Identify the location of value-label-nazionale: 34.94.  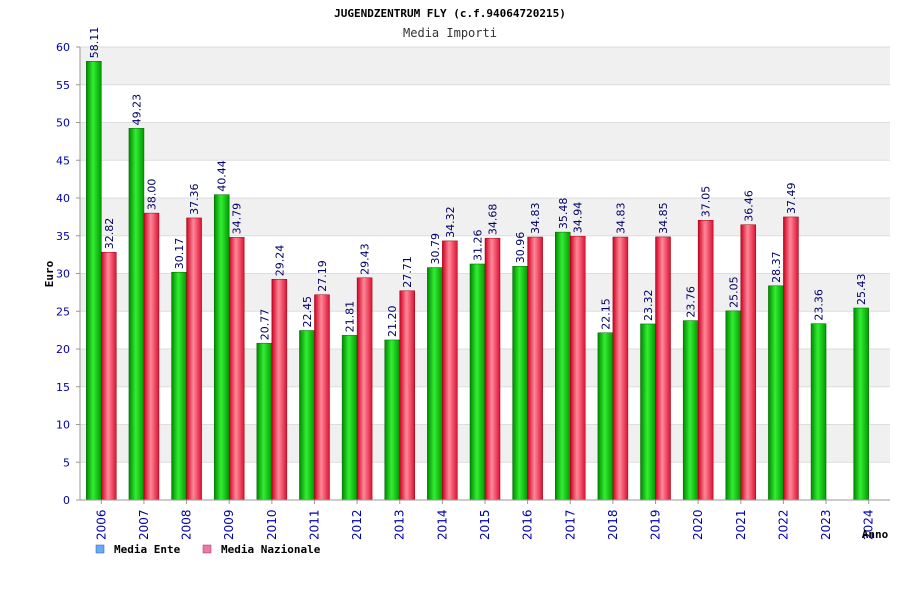
(578, 218).